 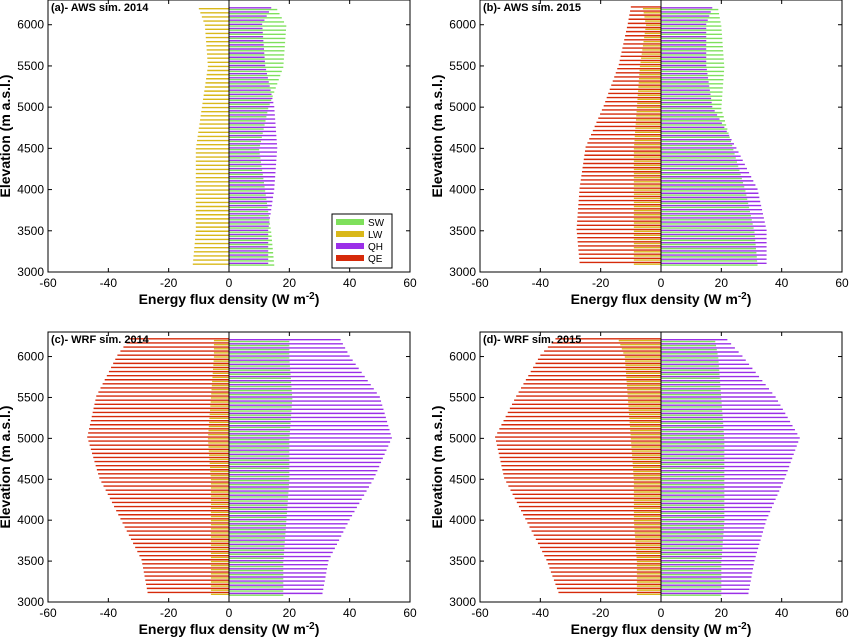 What do you see at coordinates (350, 246) in the screenshot?
I see `legend-swatch-qh` at bounding box center [350, 246].